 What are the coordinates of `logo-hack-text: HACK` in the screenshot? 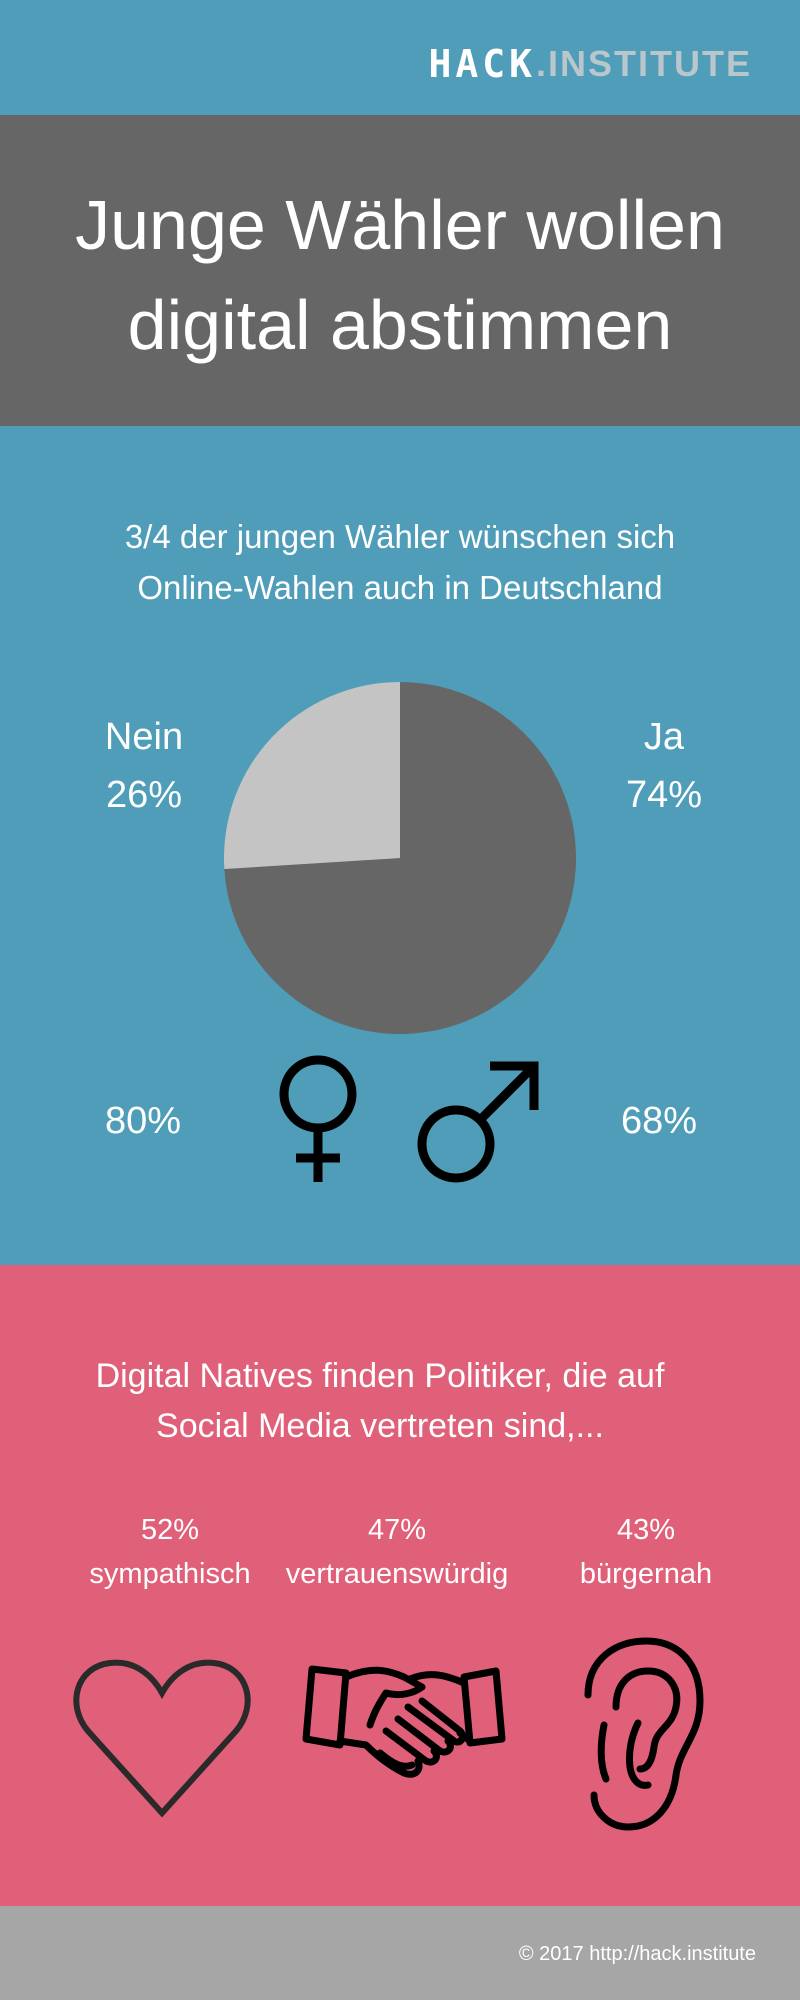 It's located at (482, 64).